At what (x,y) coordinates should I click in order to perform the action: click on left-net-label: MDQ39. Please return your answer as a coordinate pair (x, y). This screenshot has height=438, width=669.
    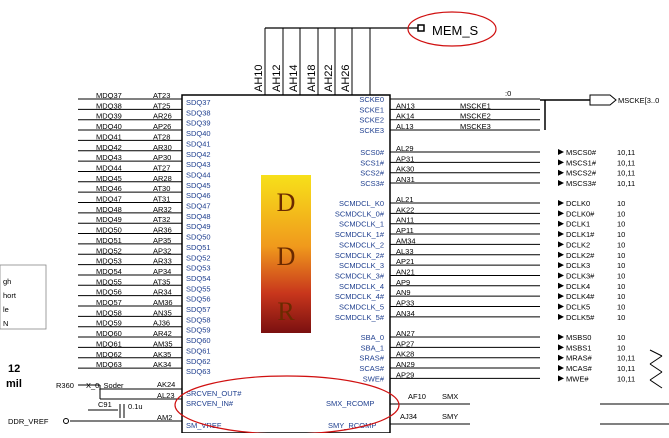
    Looking at the image, I should click on (109, 116).